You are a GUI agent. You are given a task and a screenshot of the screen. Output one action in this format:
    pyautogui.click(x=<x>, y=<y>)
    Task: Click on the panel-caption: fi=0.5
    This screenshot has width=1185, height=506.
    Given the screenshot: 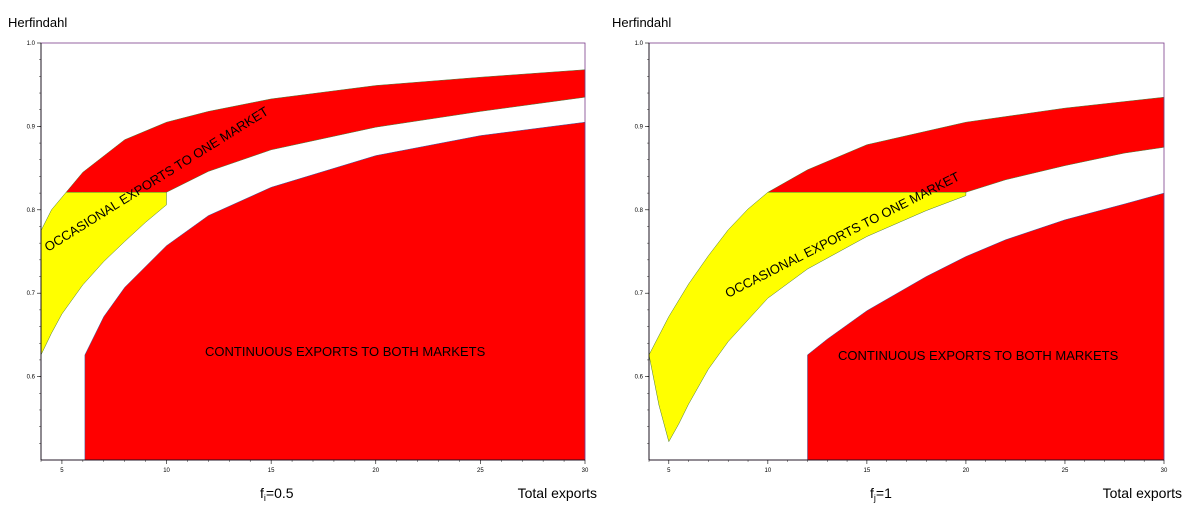 What is the action you would take?
    pyautogui.click(x=277, y=494)
    